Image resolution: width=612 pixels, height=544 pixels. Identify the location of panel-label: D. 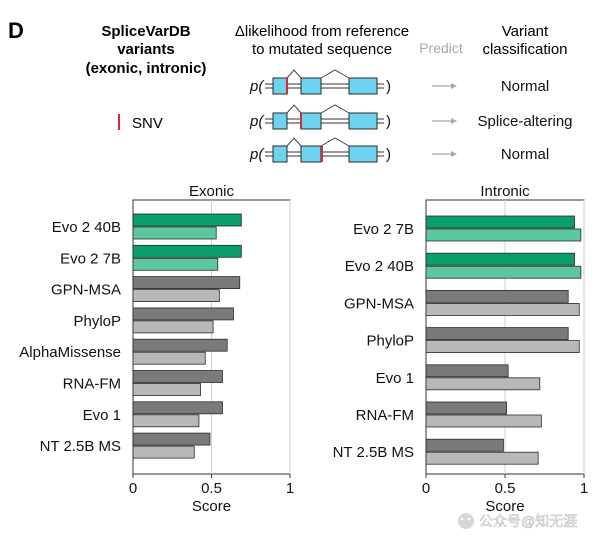
(16, 30).